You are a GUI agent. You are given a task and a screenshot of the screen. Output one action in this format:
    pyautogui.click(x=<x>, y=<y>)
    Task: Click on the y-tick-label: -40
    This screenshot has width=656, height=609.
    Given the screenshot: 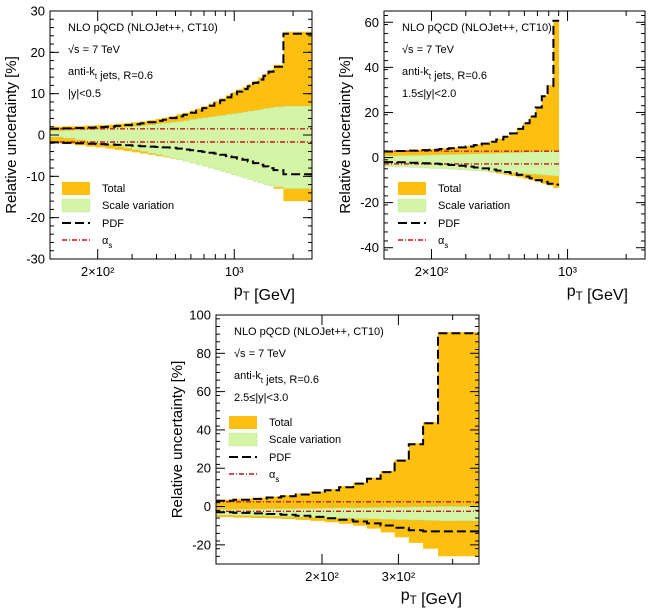 What is the action you would take?
    pyautogui.click(x=369, y=247)
    